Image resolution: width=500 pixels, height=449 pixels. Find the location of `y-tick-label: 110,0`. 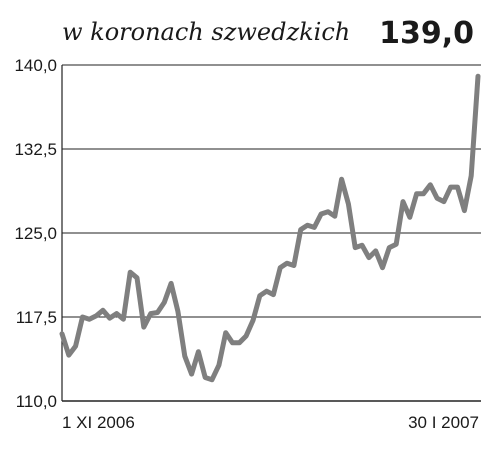

y-tick-label: 110,0 is located at coordinates (36, 401).